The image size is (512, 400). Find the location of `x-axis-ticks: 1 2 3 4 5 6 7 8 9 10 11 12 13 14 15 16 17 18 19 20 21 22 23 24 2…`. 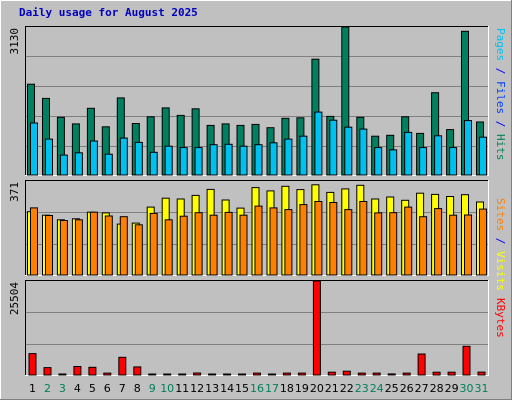

x-axis-ticks: 1 2 3 4 5 6 7 8 9 10 11 12 13 14 15 16 17 18 19 20 21 22 23 24 2… is located at coordinates (259, 388).